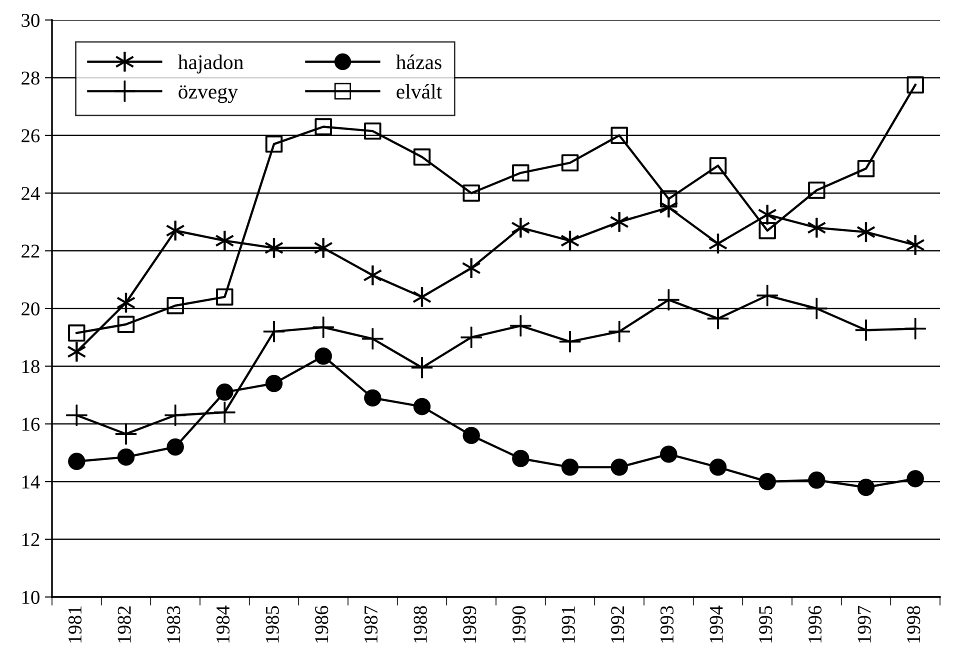  Describe the element at coordinates (419, 62) in the screenshot. I see `legend-label: házas` at that location.